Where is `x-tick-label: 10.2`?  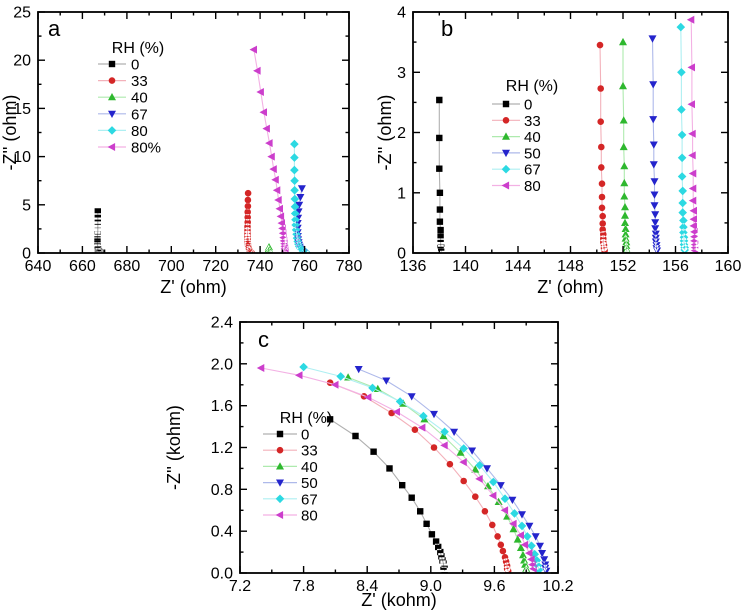
x-tick-label: 10.2 is located at coordinates (557, 586).